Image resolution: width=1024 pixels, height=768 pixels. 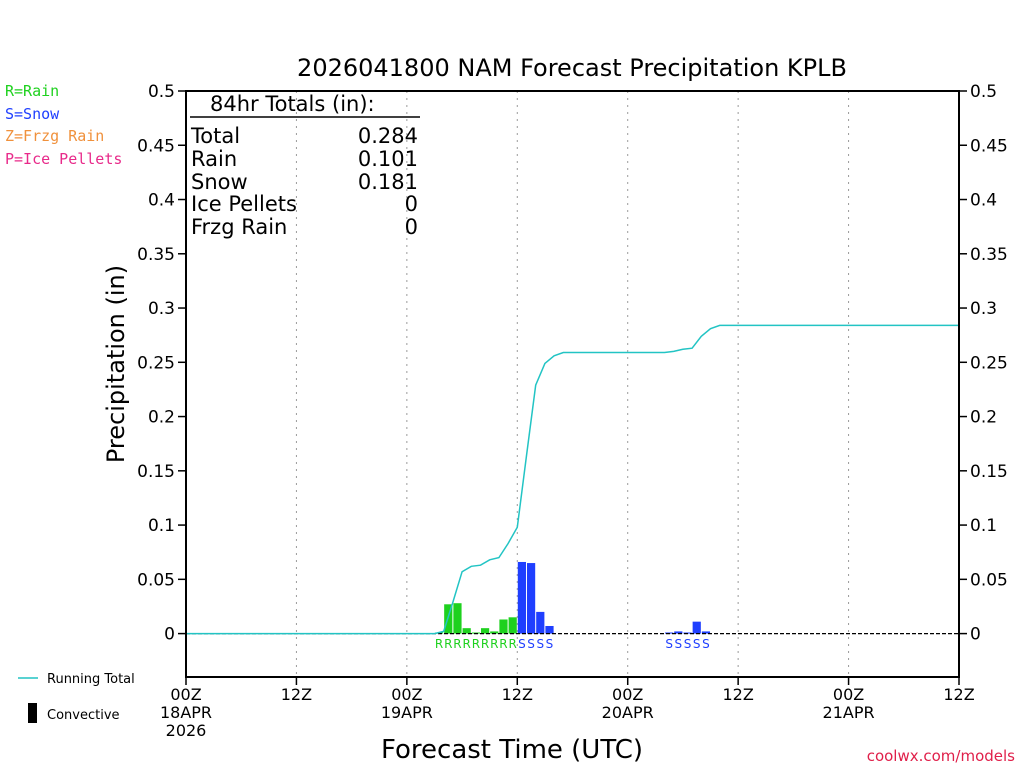 I want to click on convective-swatch, so click(x=32, y=713).